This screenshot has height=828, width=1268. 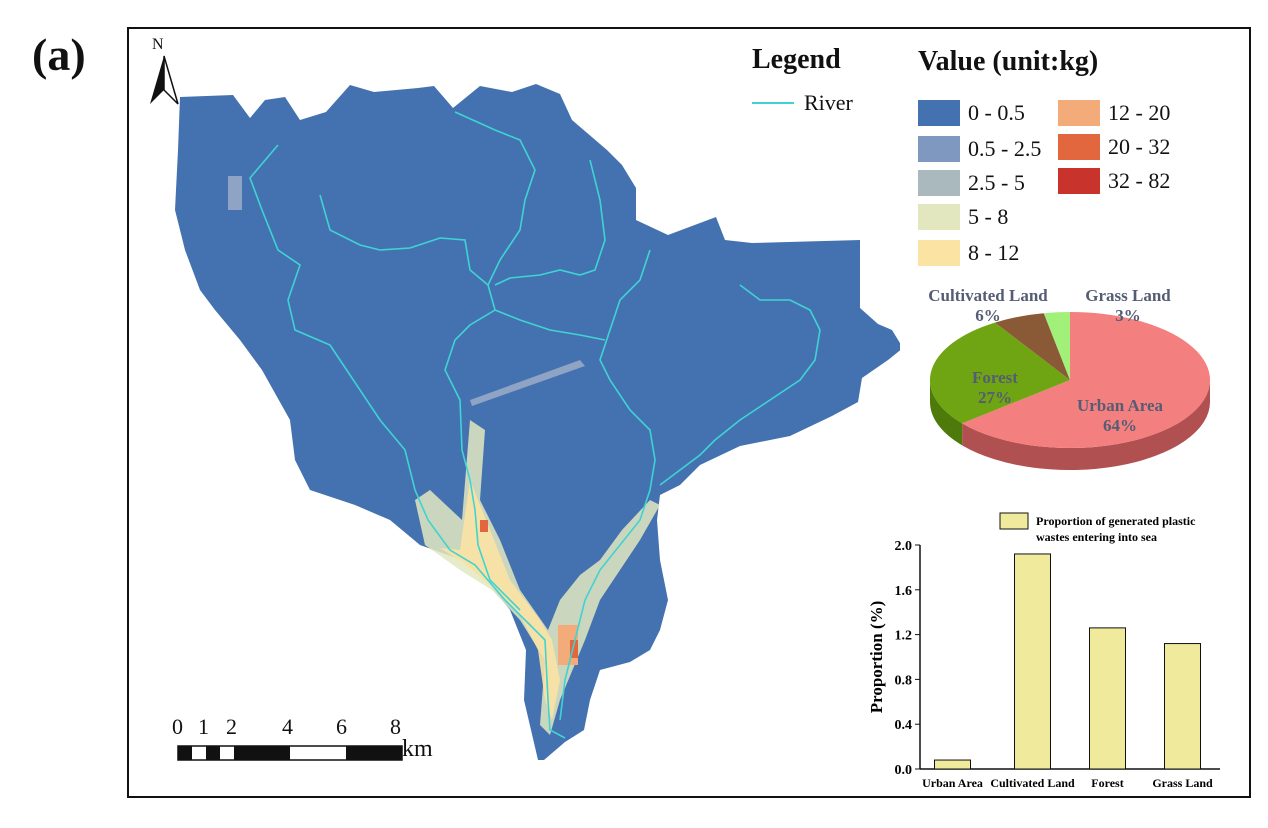 What do you see at coordinates (164, 80) in the screenshot?
I see `north-arrow-icon` at bounding box center [164, 80].